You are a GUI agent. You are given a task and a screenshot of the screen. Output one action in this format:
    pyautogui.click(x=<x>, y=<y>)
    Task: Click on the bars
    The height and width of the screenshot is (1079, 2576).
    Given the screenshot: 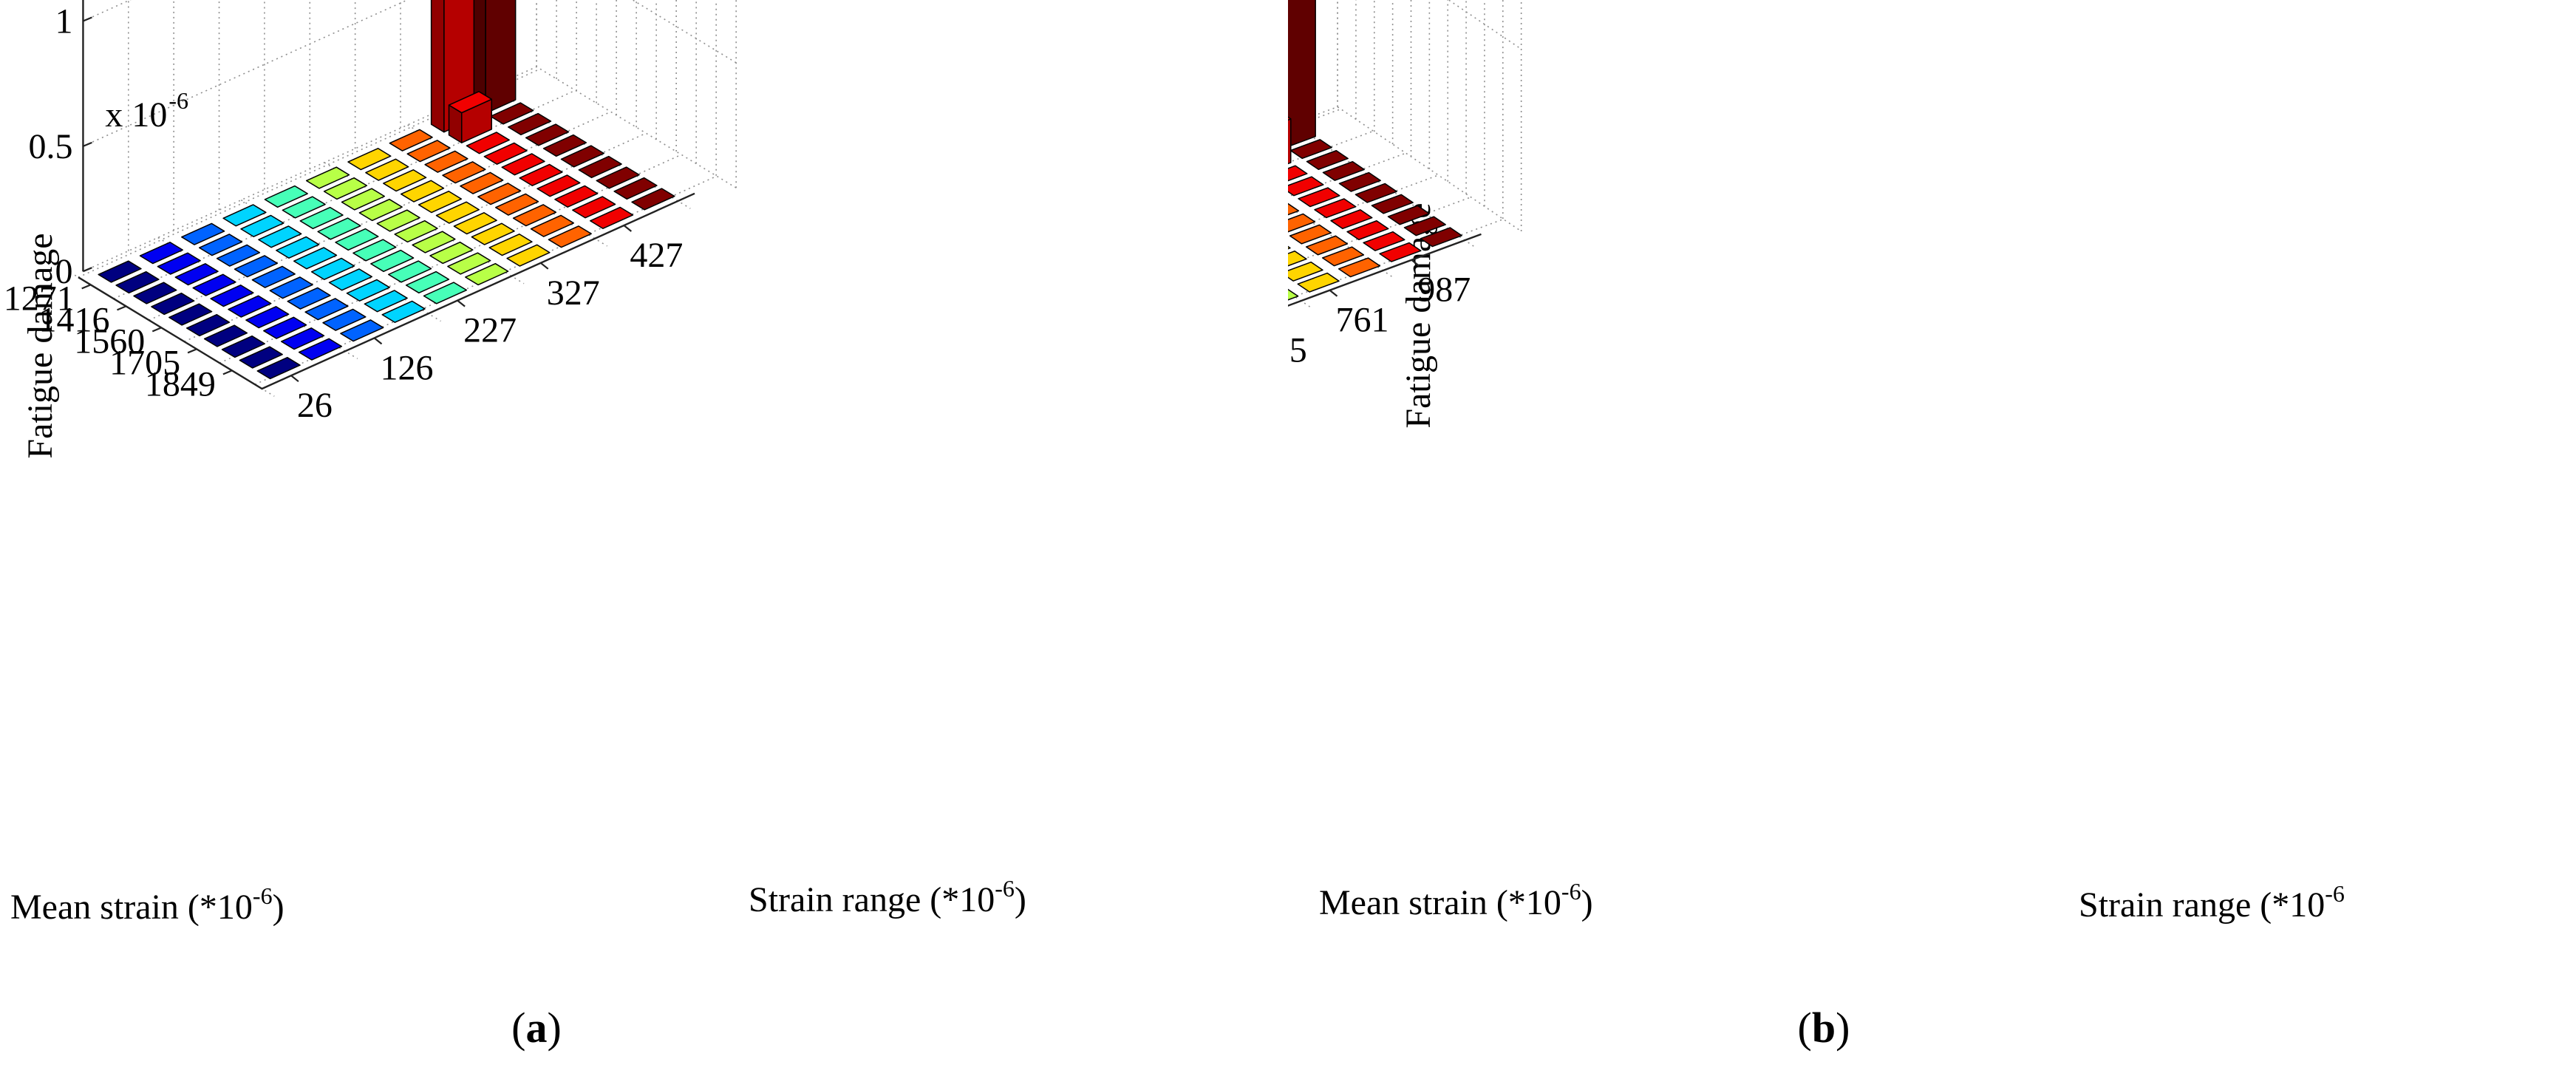 What is the action you would take?
    pyautogui.click(x=386, y=190)
    